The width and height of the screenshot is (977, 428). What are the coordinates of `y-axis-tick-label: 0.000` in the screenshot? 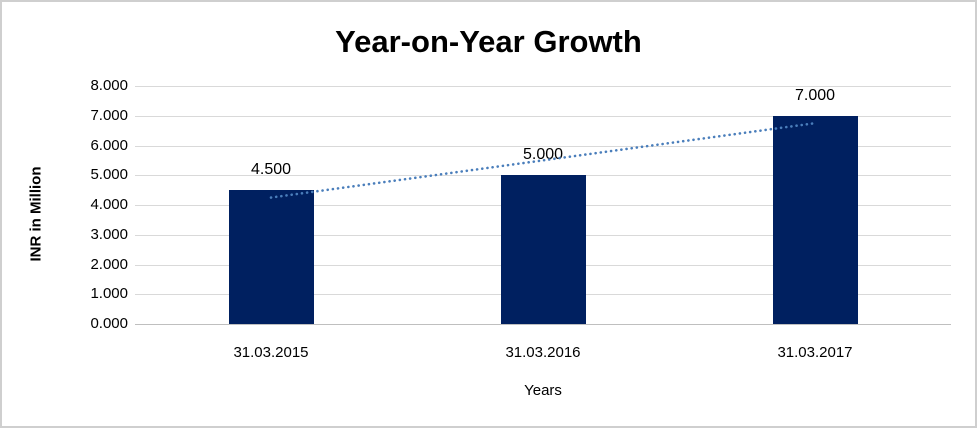 It's located at (109, 323).